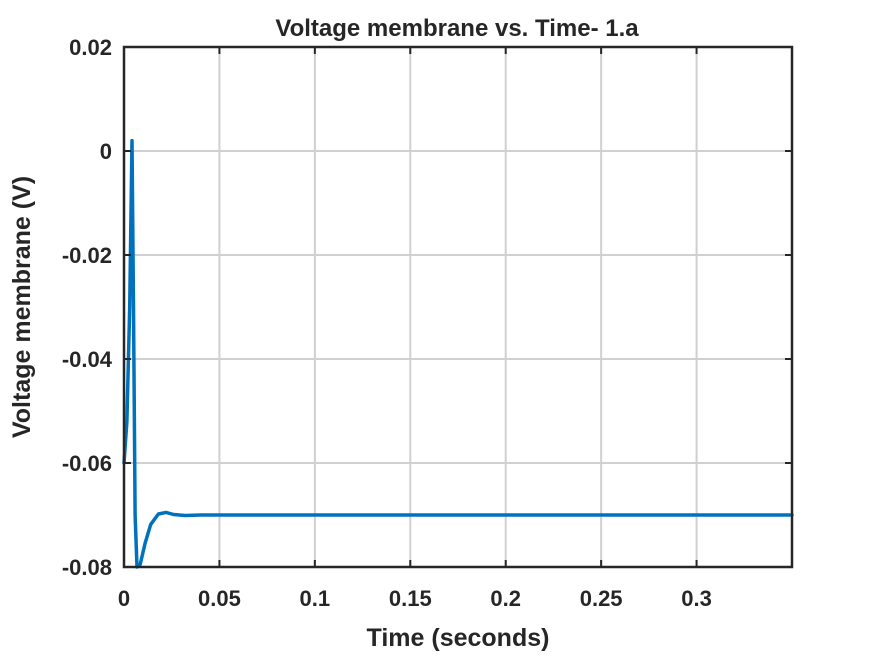 Image resolution: width=875 pixels, height=656 pixels. What do you see at coordinates (219, 598) in the screenshot?
I see `x-tick-label: 0.05` at bounding box center [219, 598].